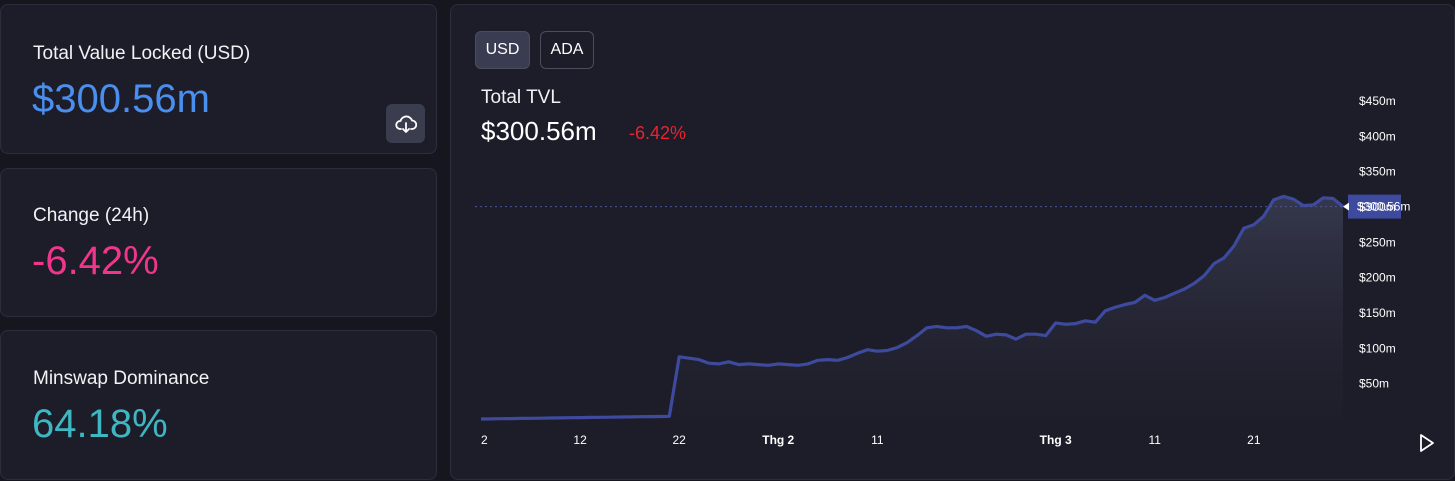 The width and height of the screenshot is (1455, 481). I want to click on chart-title: Total TVL, so click(521, 97).